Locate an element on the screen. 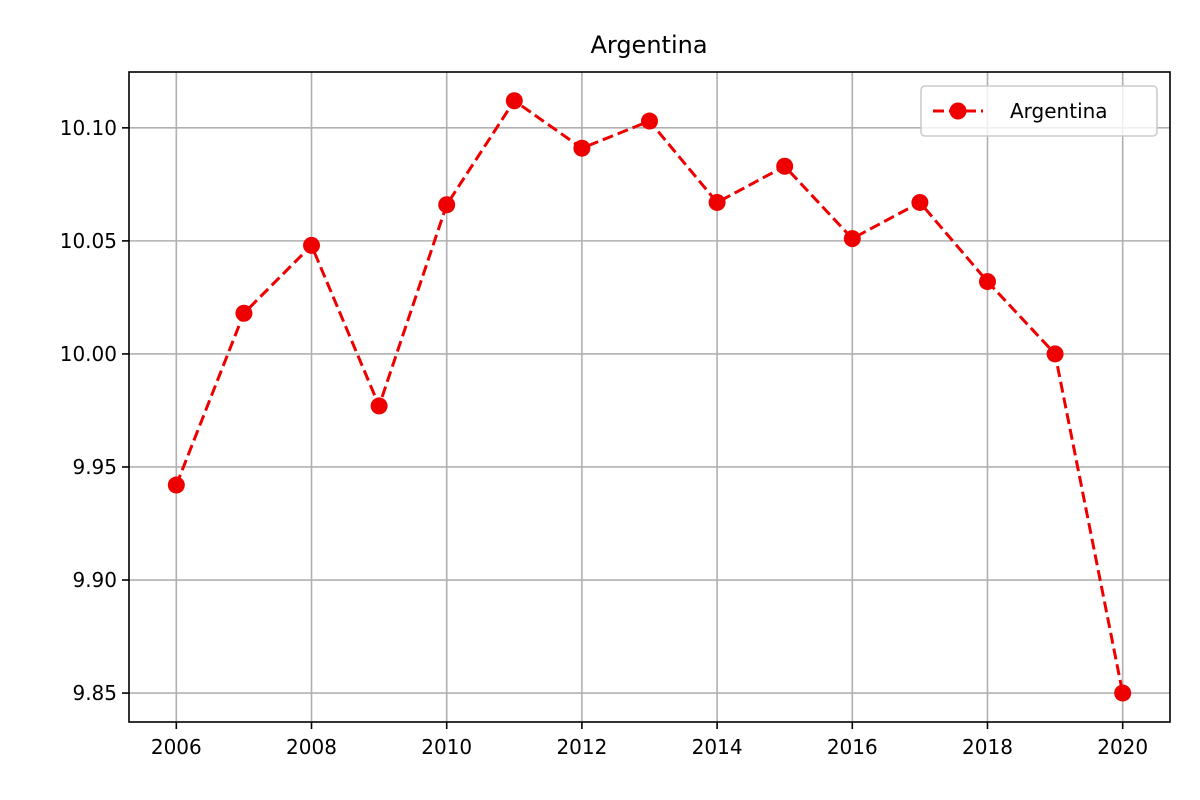  legend-label: Argentina is located at coordinates (1059, 111).